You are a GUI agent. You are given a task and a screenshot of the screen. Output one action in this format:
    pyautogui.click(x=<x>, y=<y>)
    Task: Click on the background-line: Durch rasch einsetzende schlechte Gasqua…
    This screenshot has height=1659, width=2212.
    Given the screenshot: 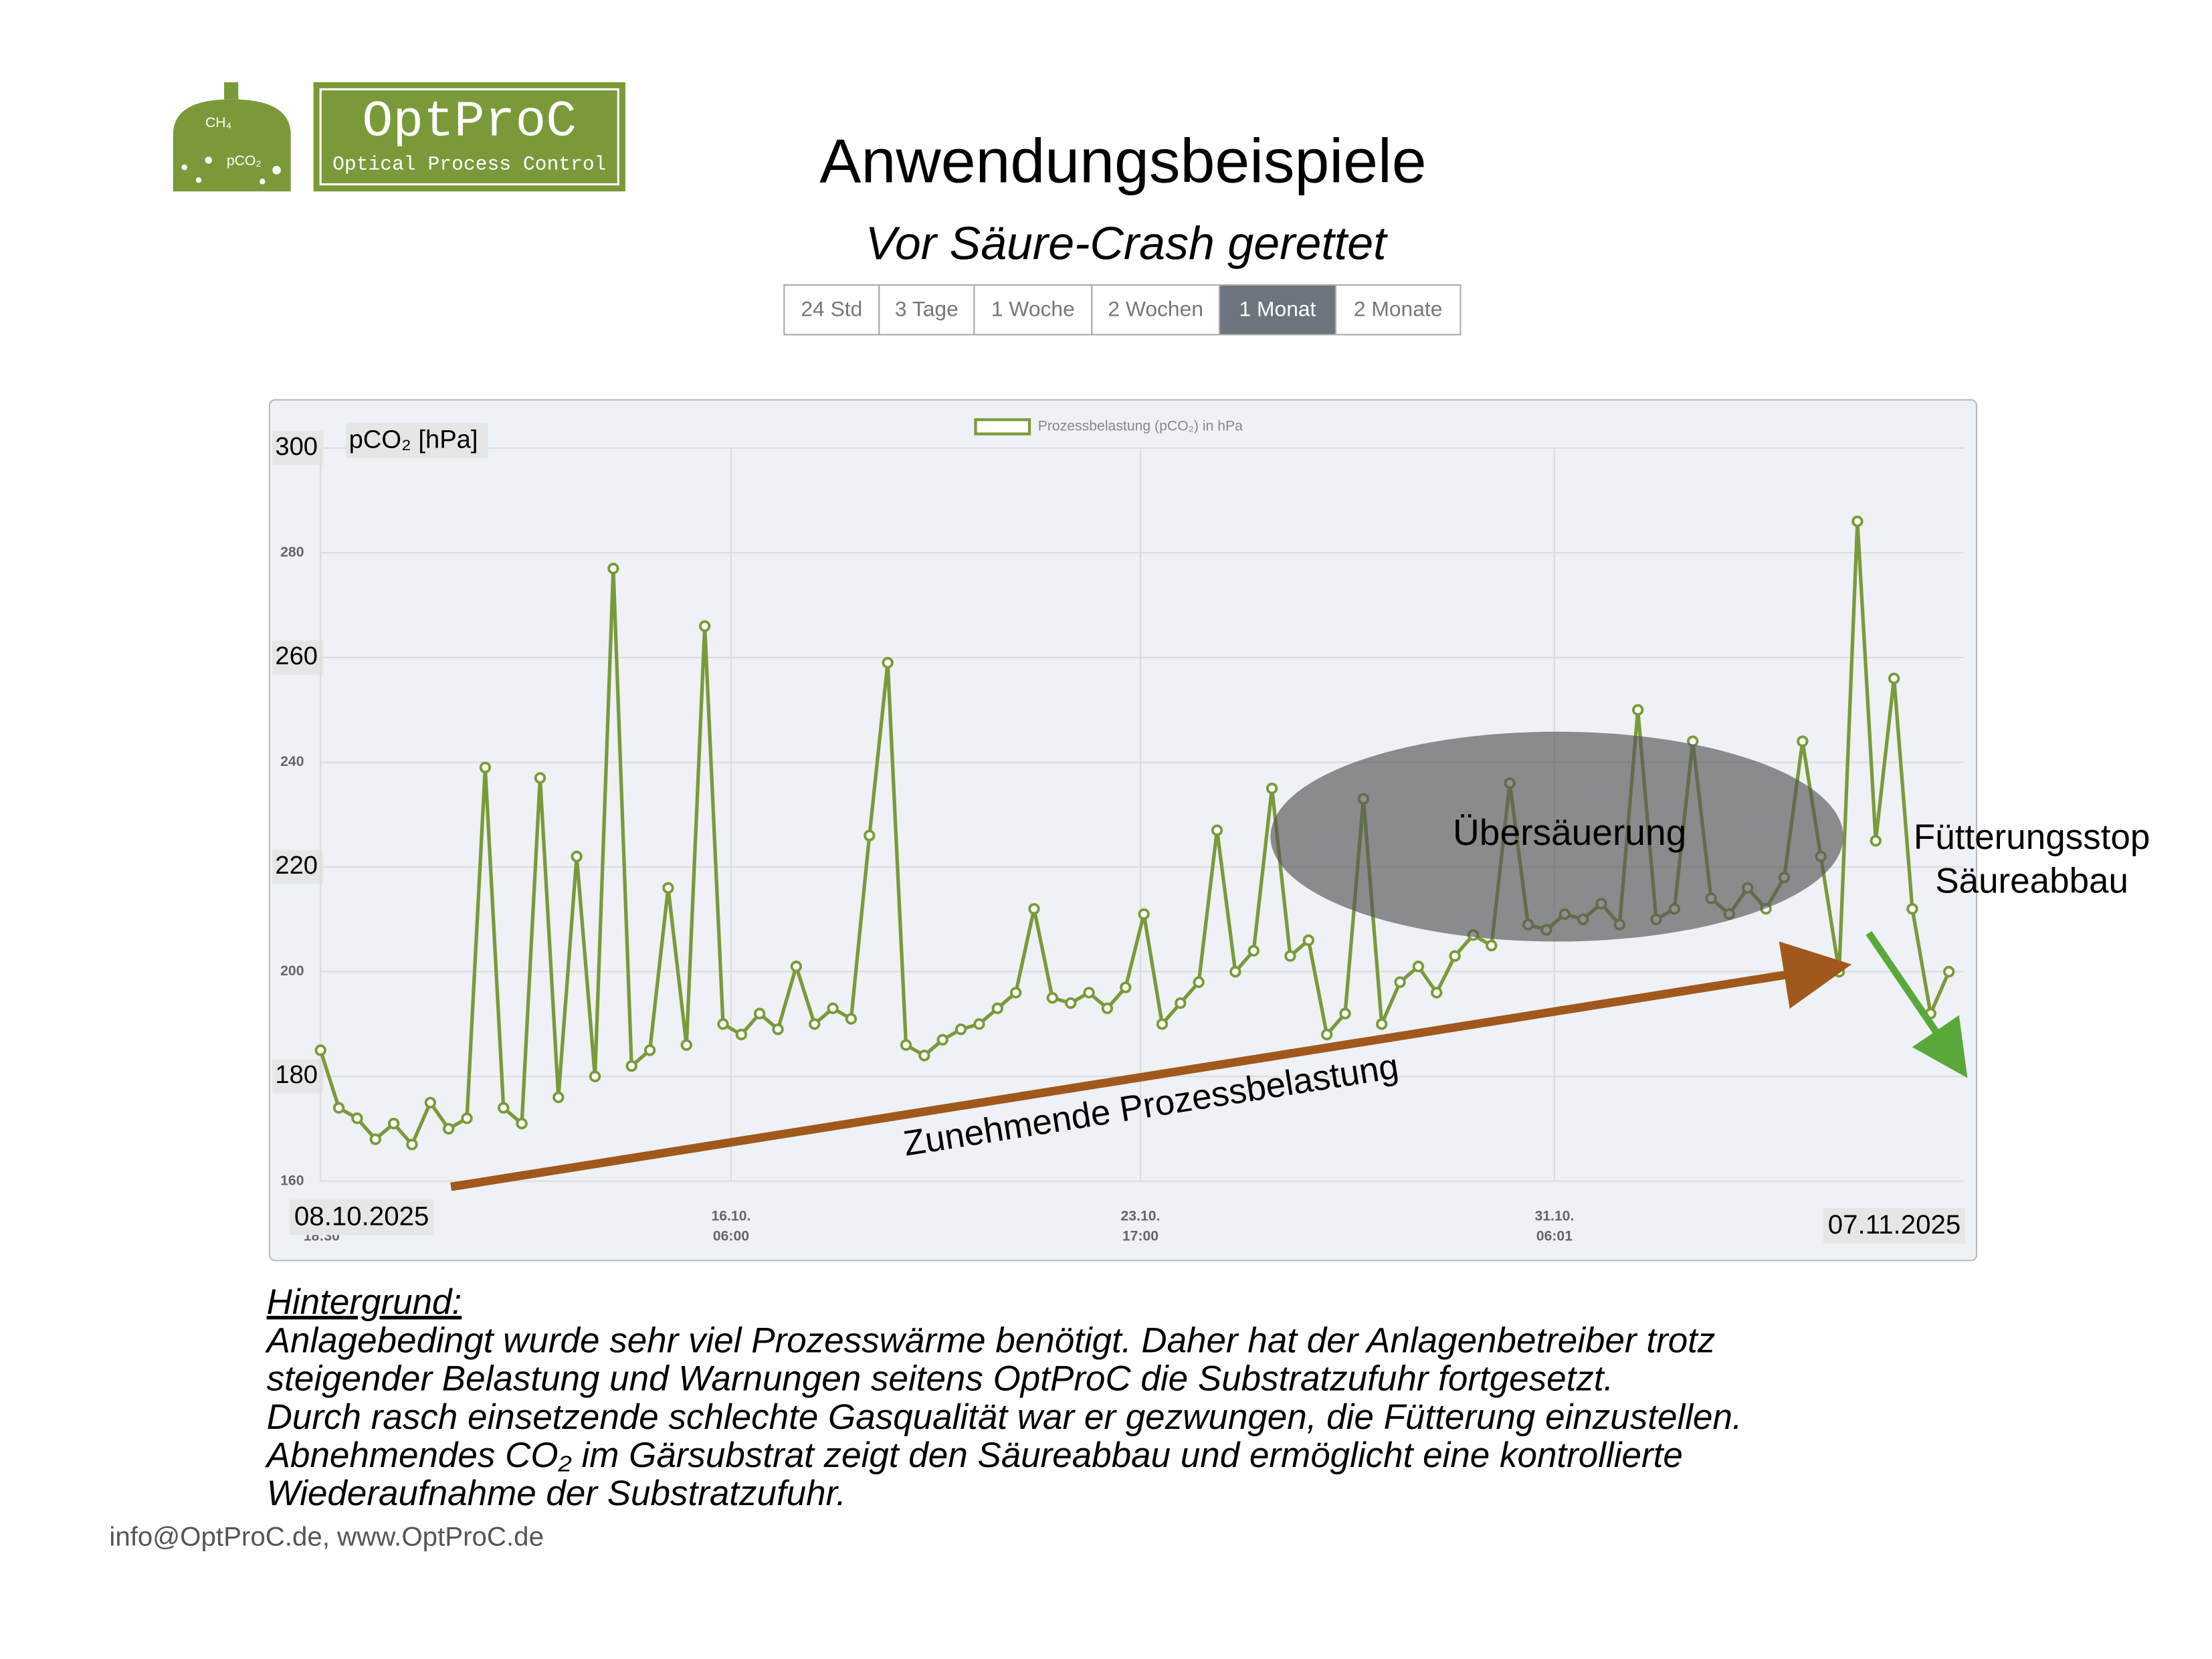 What is the action you would take?
    pyautogui.click(x=1005, y=1417)
    